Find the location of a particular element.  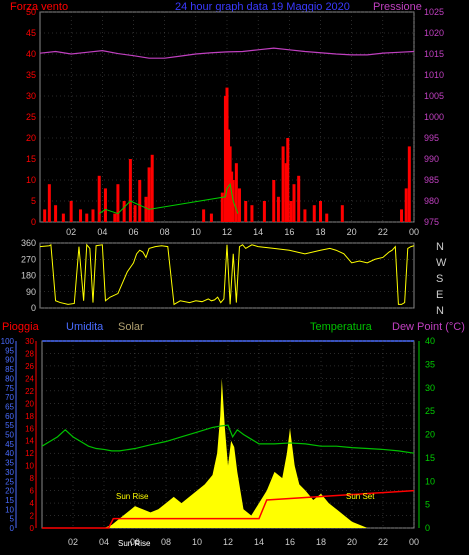

rain-tick-label: 8 is located at coordinates (32, 478).